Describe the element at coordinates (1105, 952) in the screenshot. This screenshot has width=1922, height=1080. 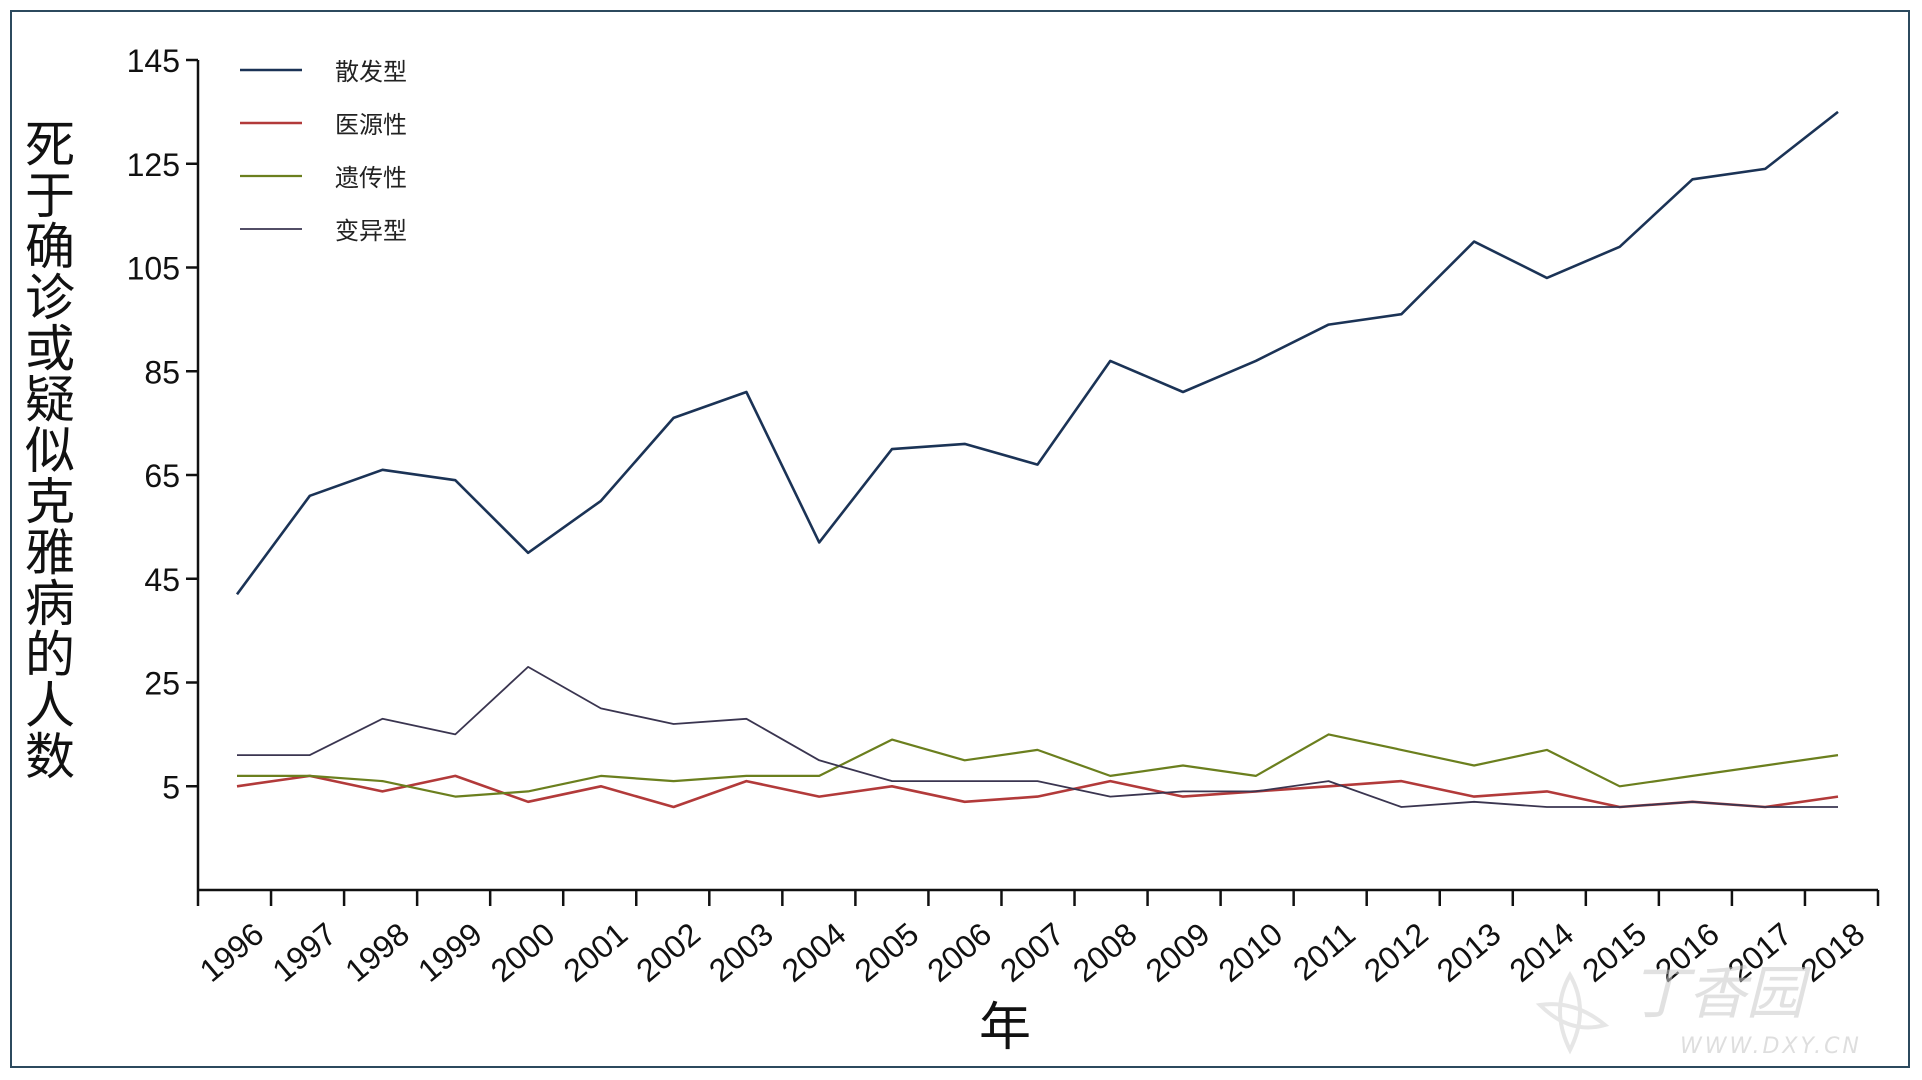
I see `x-tick-label: 2008` at that location.